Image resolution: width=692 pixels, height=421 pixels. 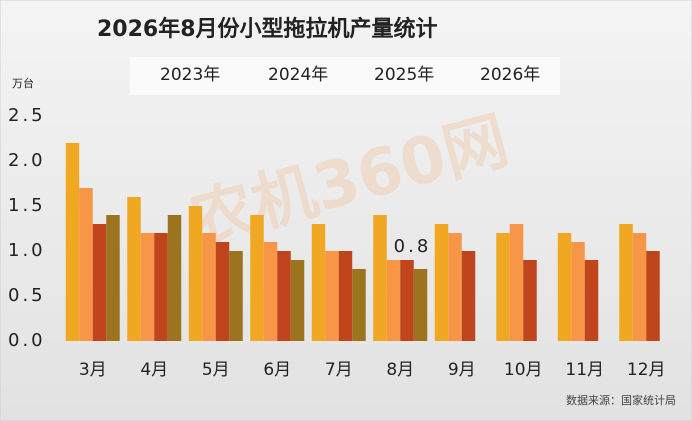 I want to click on legend-box, so click(x=345, y=76).